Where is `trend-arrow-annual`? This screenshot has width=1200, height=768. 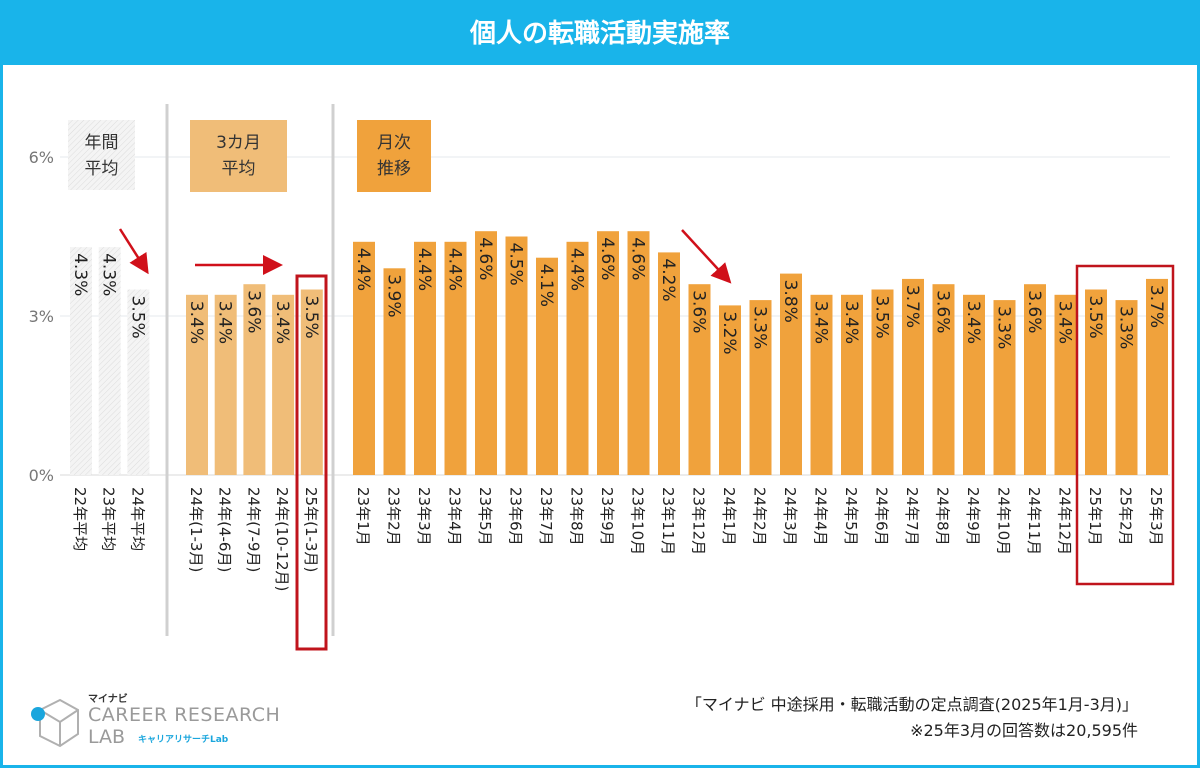
trend-arrow-annual is located at coordinates (133, 251).